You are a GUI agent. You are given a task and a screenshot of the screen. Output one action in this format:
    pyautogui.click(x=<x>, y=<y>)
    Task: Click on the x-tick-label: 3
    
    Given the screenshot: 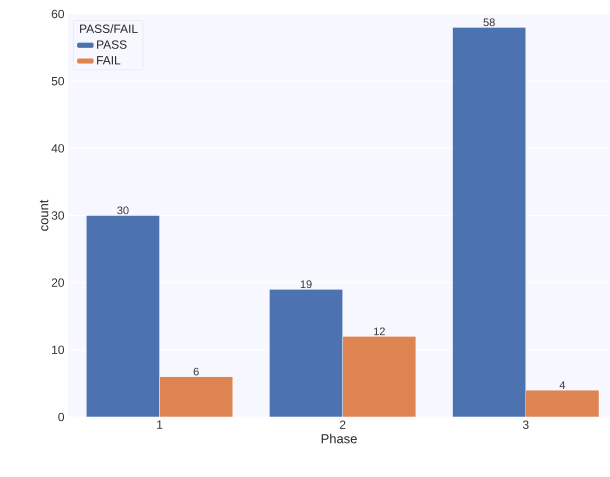 What is the action you would take?
    pyautogui.click(x=525, y=424)
    